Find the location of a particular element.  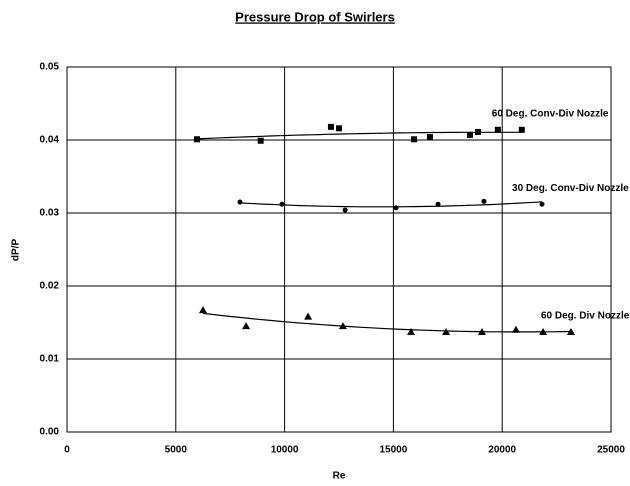

series-label: 60 Deg. Conv-Div Nozzle is located at coordinates (550, 113).